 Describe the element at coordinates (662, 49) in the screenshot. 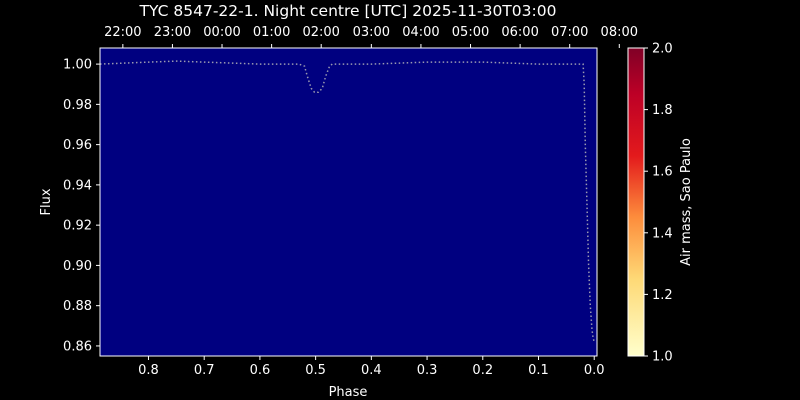

I see `colorbar-tick-label: 2.0` at that location.